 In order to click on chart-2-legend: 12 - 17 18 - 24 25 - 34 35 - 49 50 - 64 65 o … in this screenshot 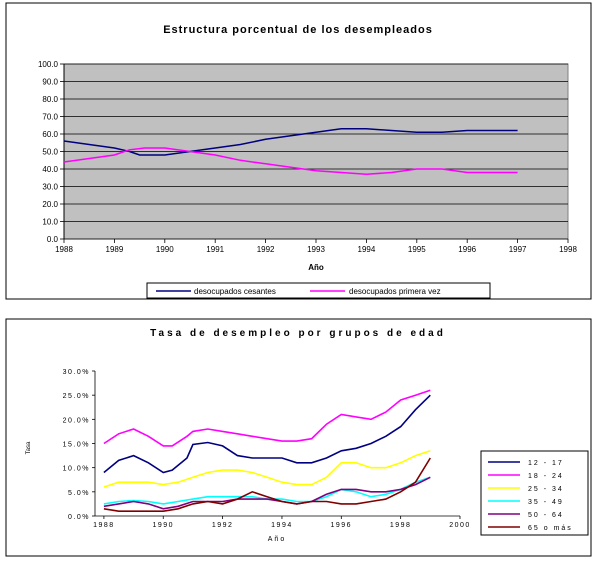, I will do `click(534, 493)`.